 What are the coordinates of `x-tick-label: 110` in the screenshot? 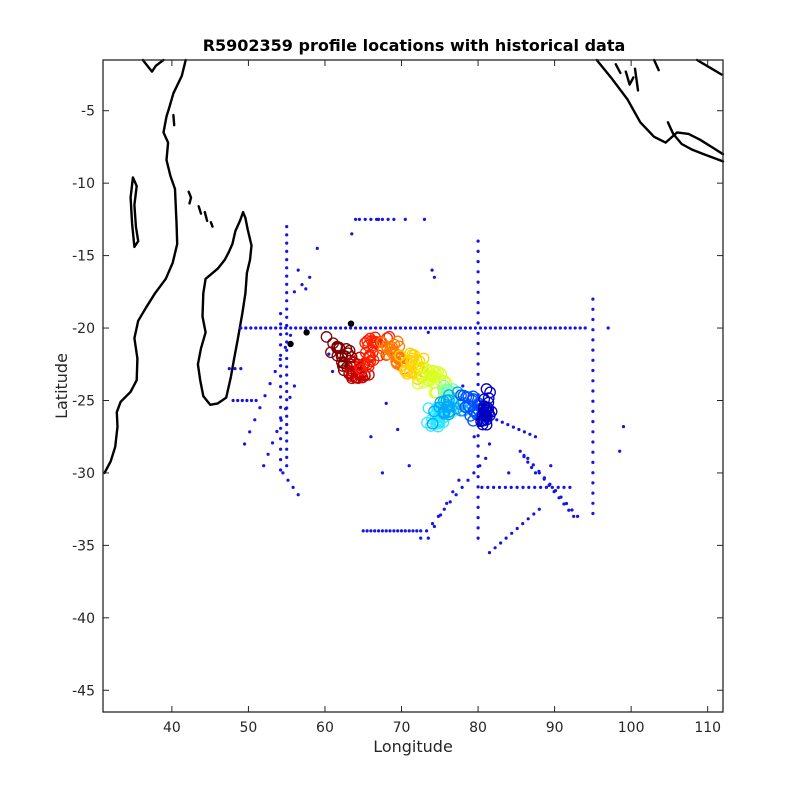 It's located at (707, 728).